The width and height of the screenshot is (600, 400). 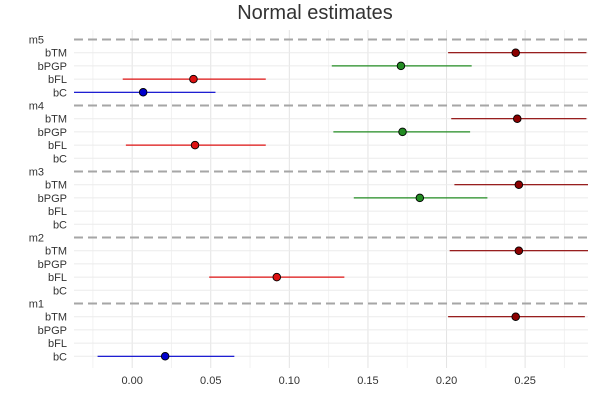 I want to click on x-tick-label: 0.10, so click(x=289, y=381).